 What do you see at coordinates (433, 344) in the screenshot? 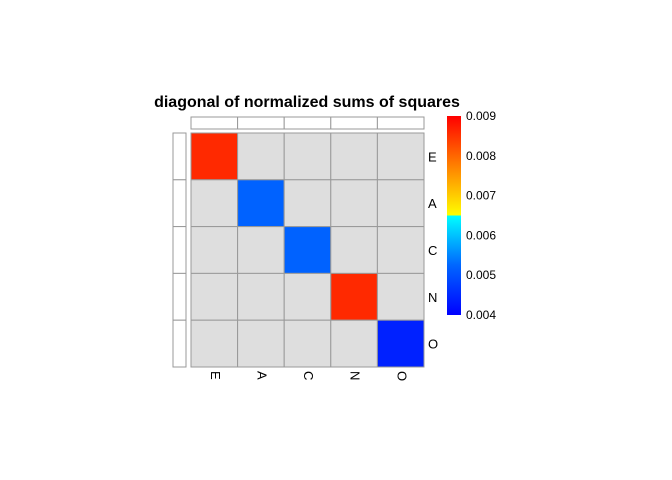
I see `row-label: O` at bounding box center [433, 344].